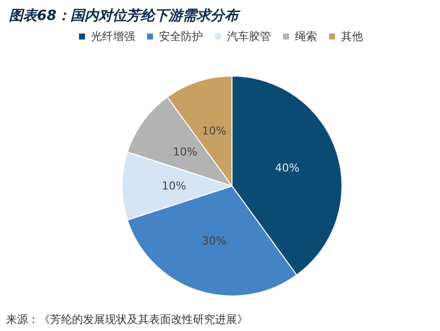  What do you see at coordinates (214, 241) in the screenshot?
I see `data-label: 30%` at bounding box center [214, 241].